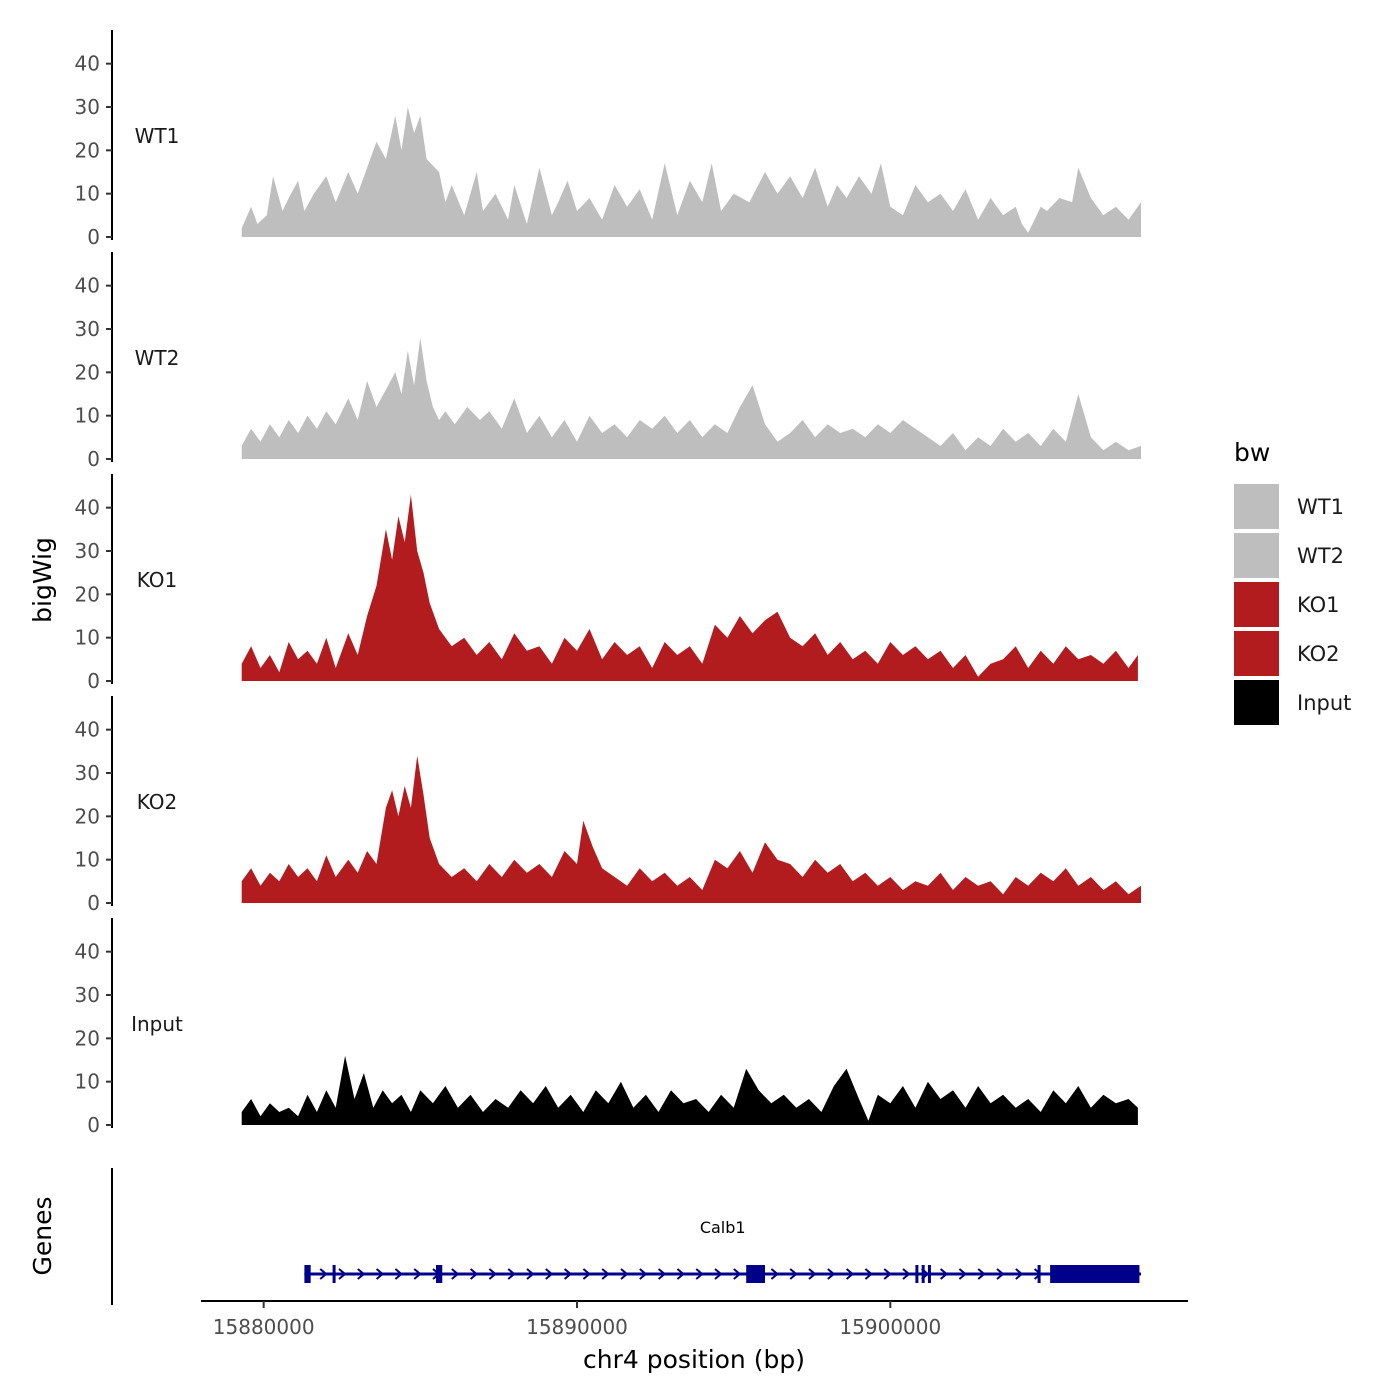  Describe the element at coordinates (157, 136) in the screenshot. I see `track-label: WT1` at that location.